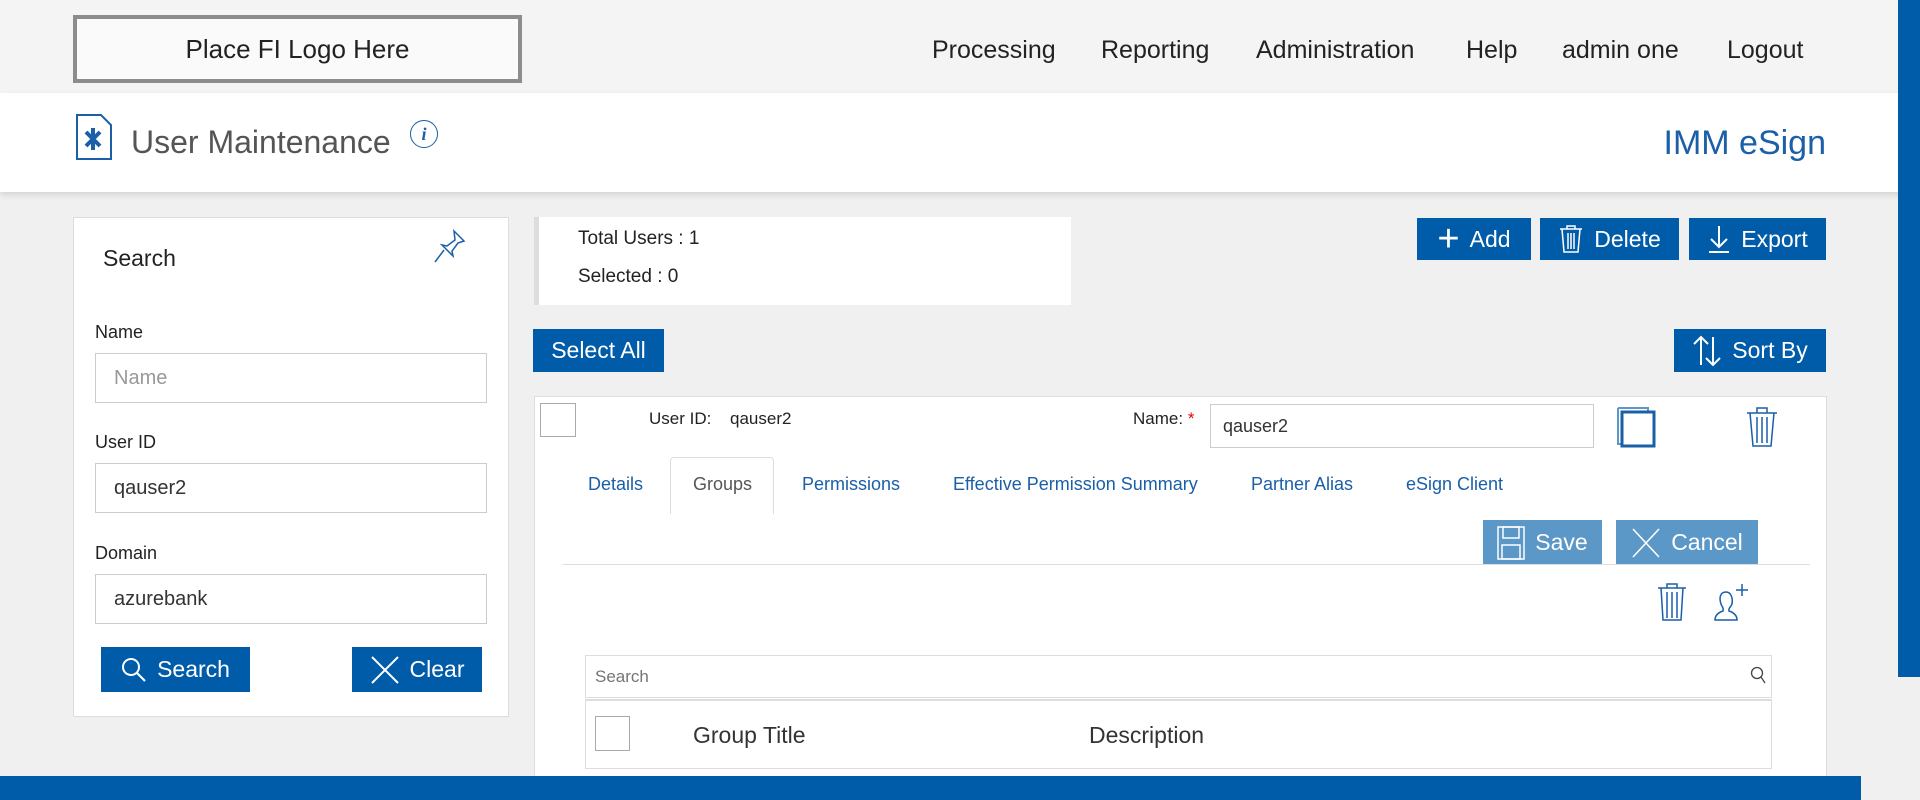  What do you see at coordinates (126, 553) in the screenshot?
I see `domain-label: Domain` at bounding box center [126, 553].